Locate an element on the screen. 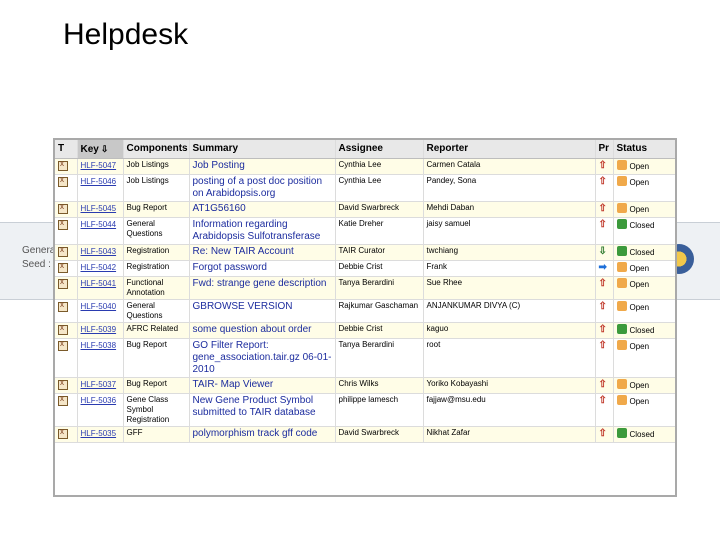 This screenshot has height=540, width=720. status-open-icon is located at coordinates (621, 283).